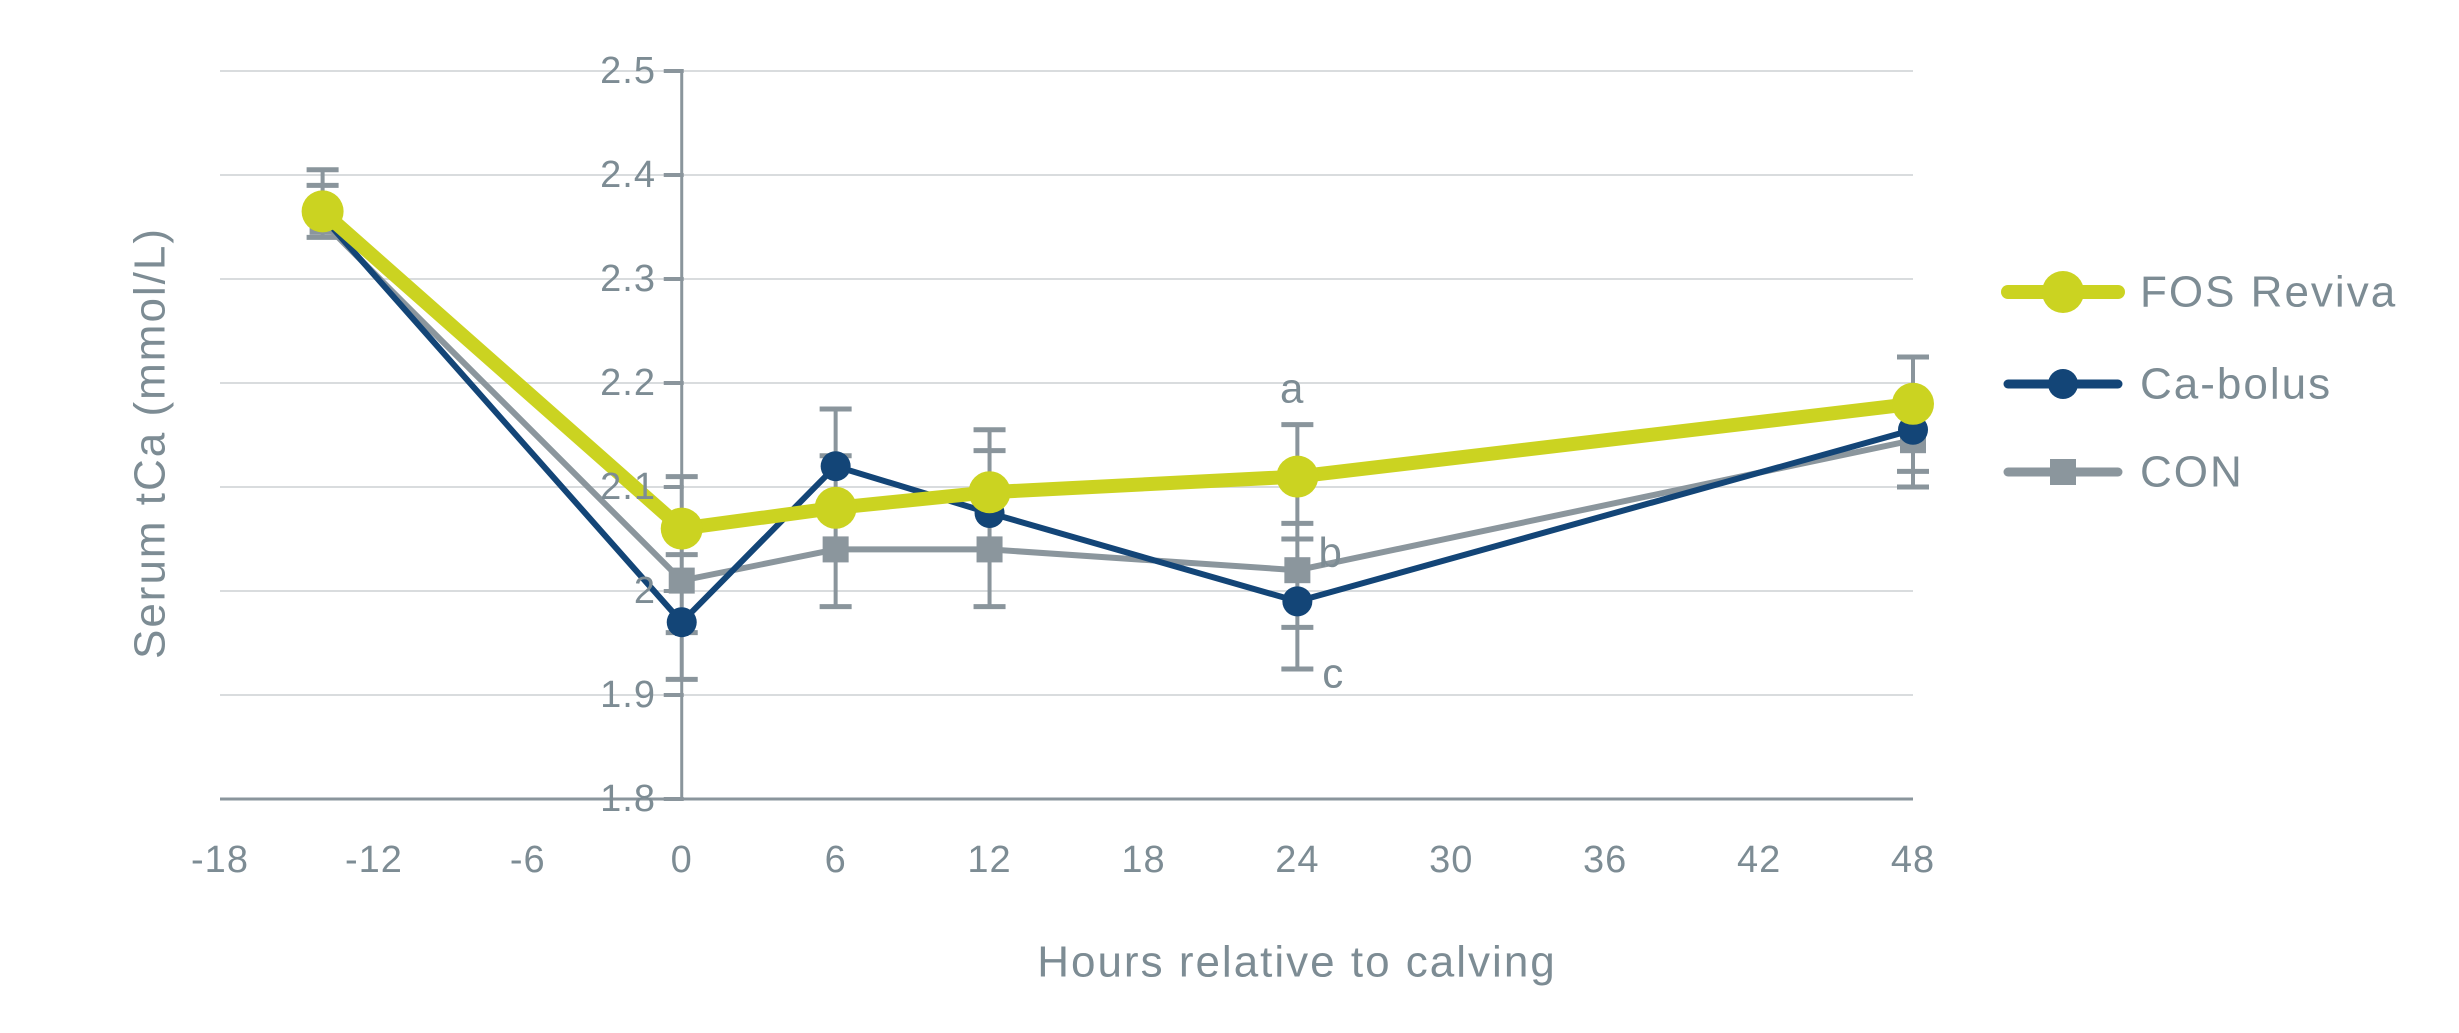 The image size is (2459, 1033). I want to click on legend-marker-con, so click(2063, 472).